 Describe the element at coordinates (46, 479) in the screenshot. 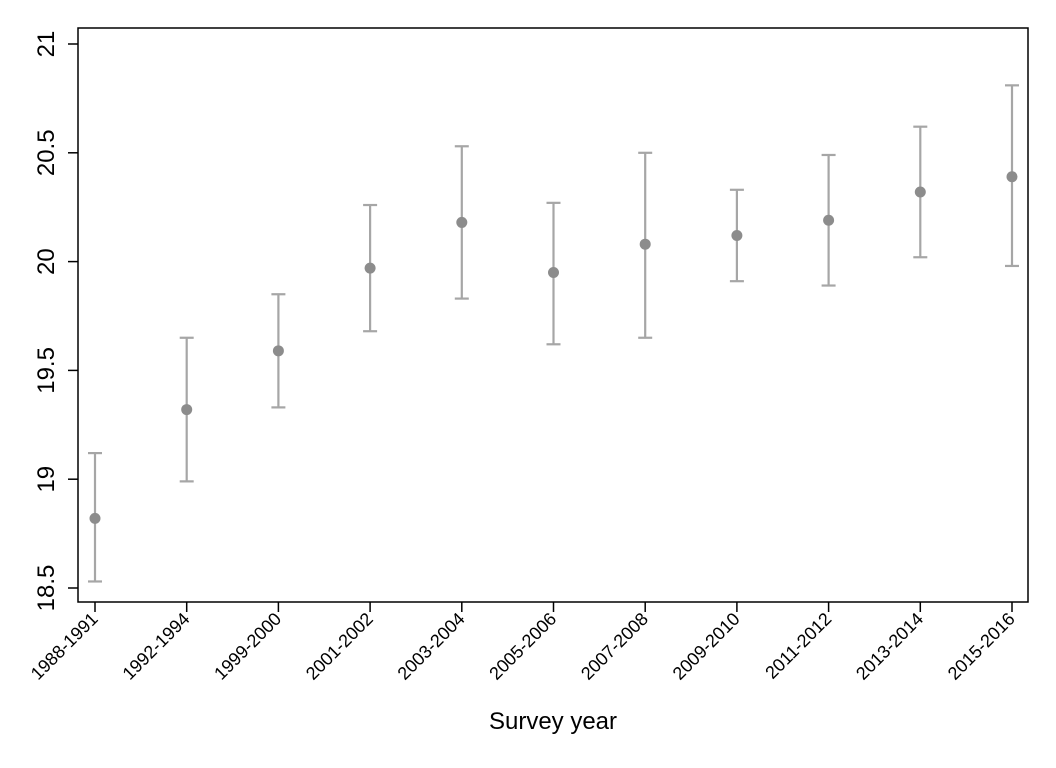

I see `y-tick-label: 19` at that location.